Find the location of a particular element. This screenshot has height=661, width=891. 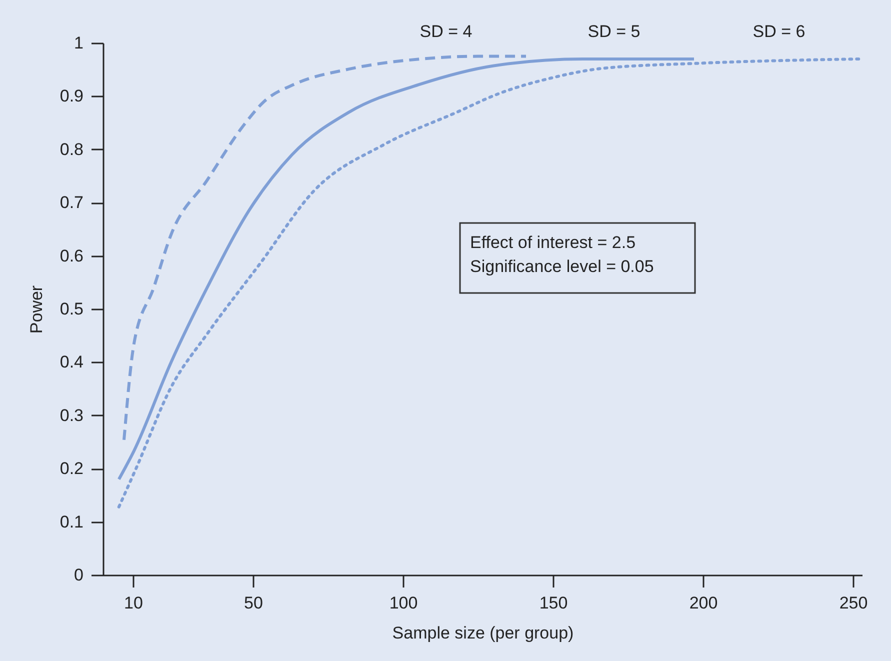

y-tick-label: 0.2 is located at coordinates (72, 468).